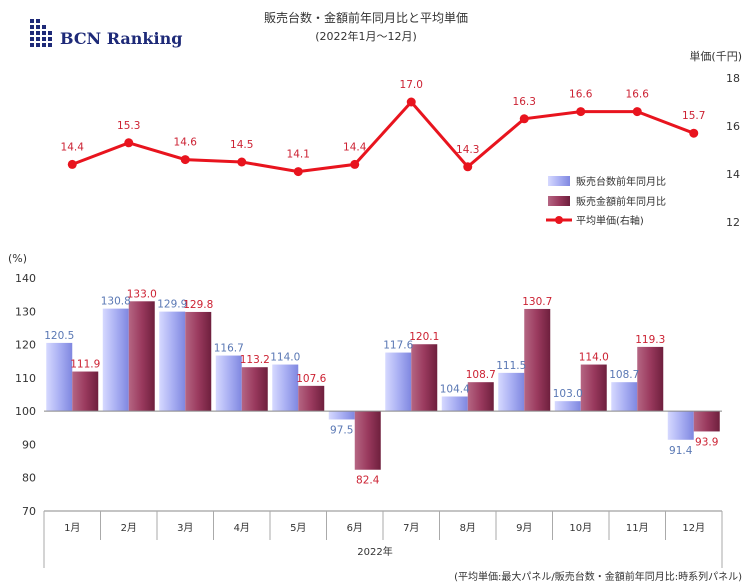 This screenshot has width=750, height=586. I want to click on right-tick-18: 18, so click(733, 78).